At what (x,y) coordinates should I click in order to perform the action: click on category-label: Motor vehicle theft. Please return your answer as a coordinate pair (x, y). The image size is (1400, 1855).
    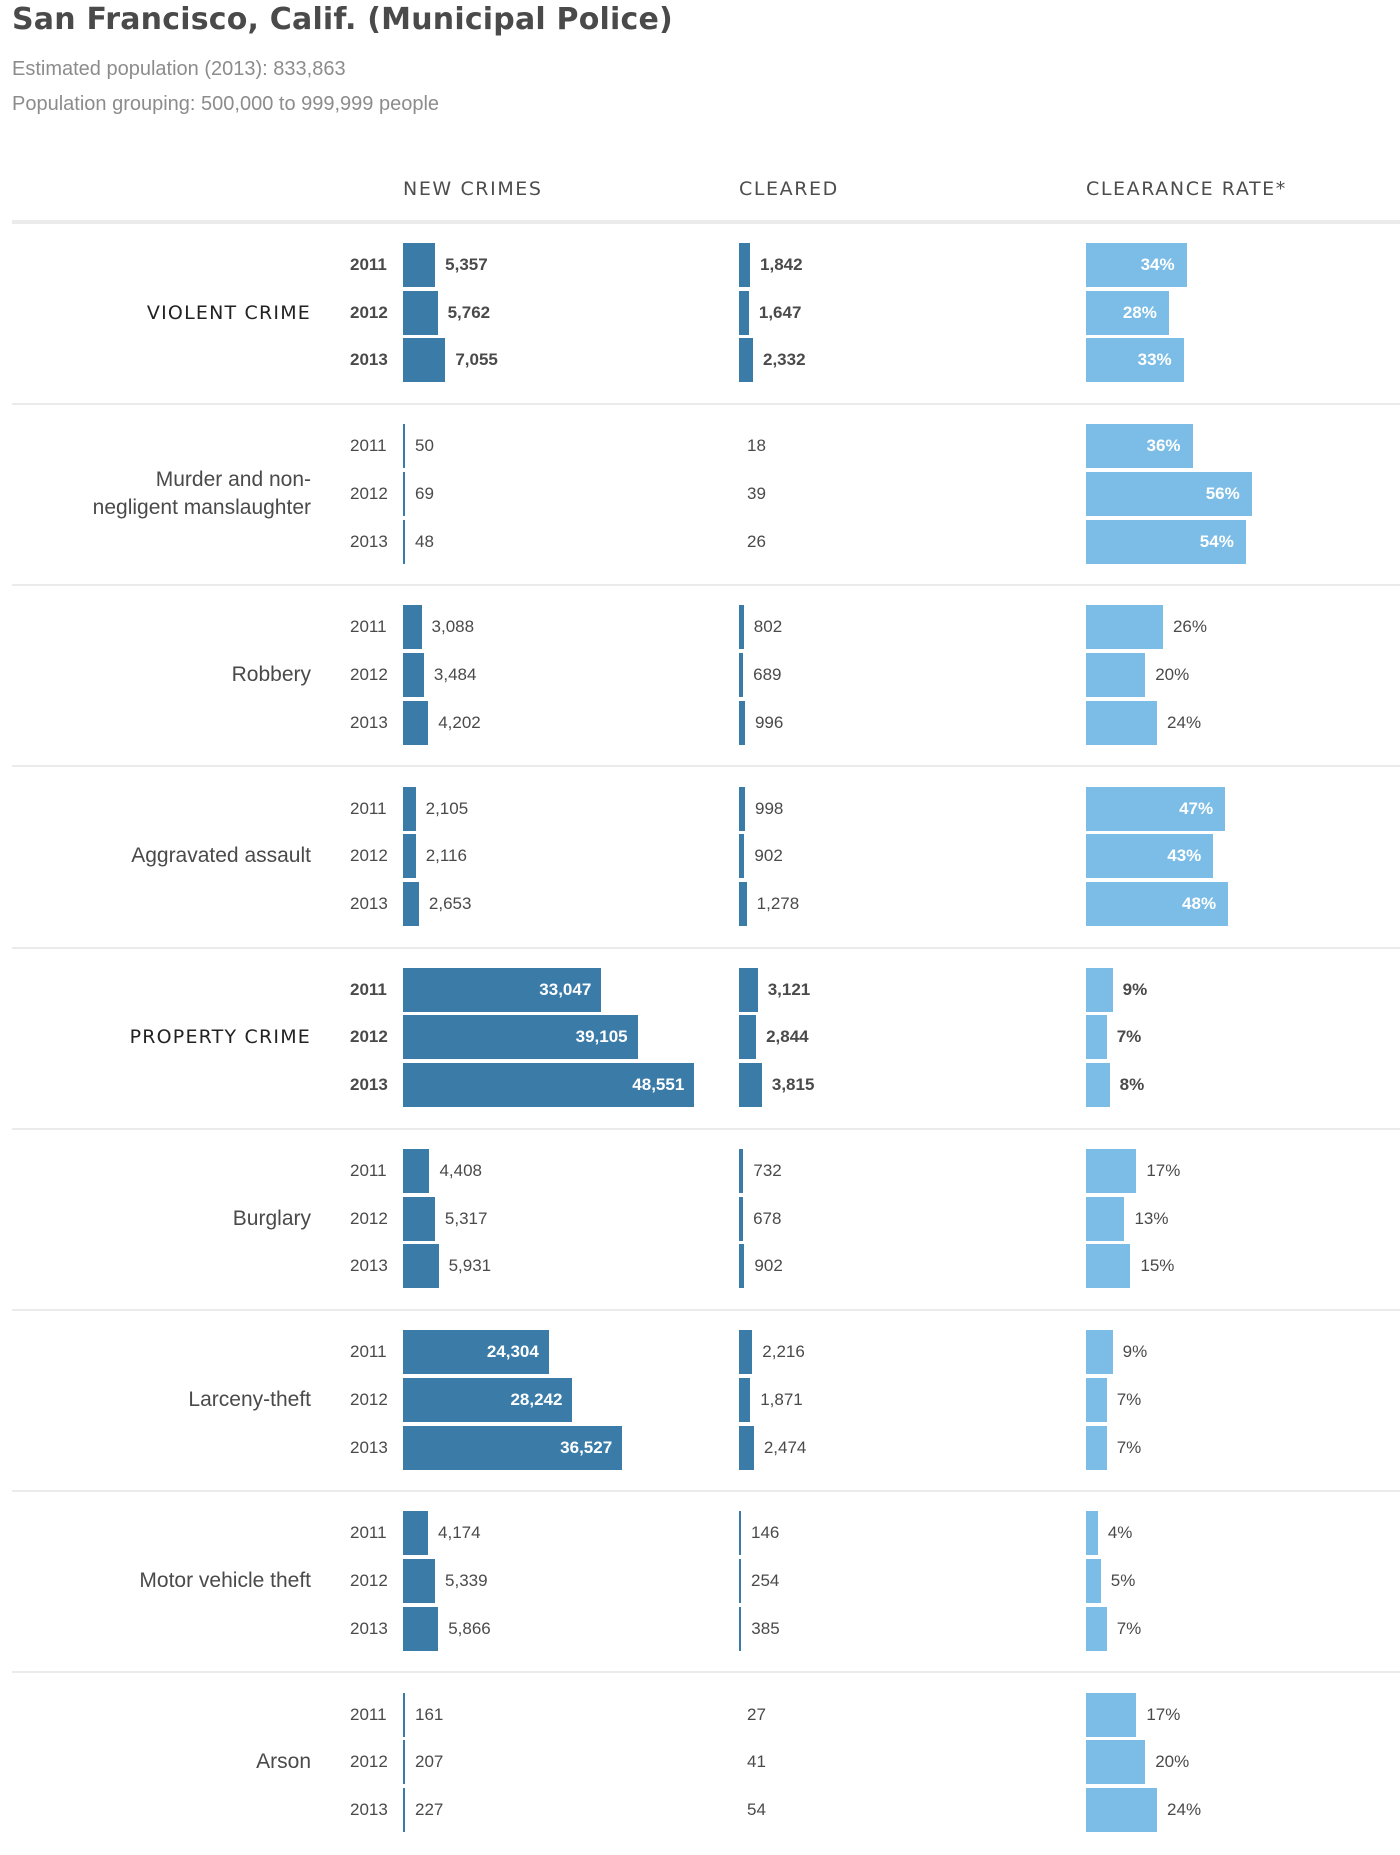
    Looking at the image, I should click on (225, 1581).